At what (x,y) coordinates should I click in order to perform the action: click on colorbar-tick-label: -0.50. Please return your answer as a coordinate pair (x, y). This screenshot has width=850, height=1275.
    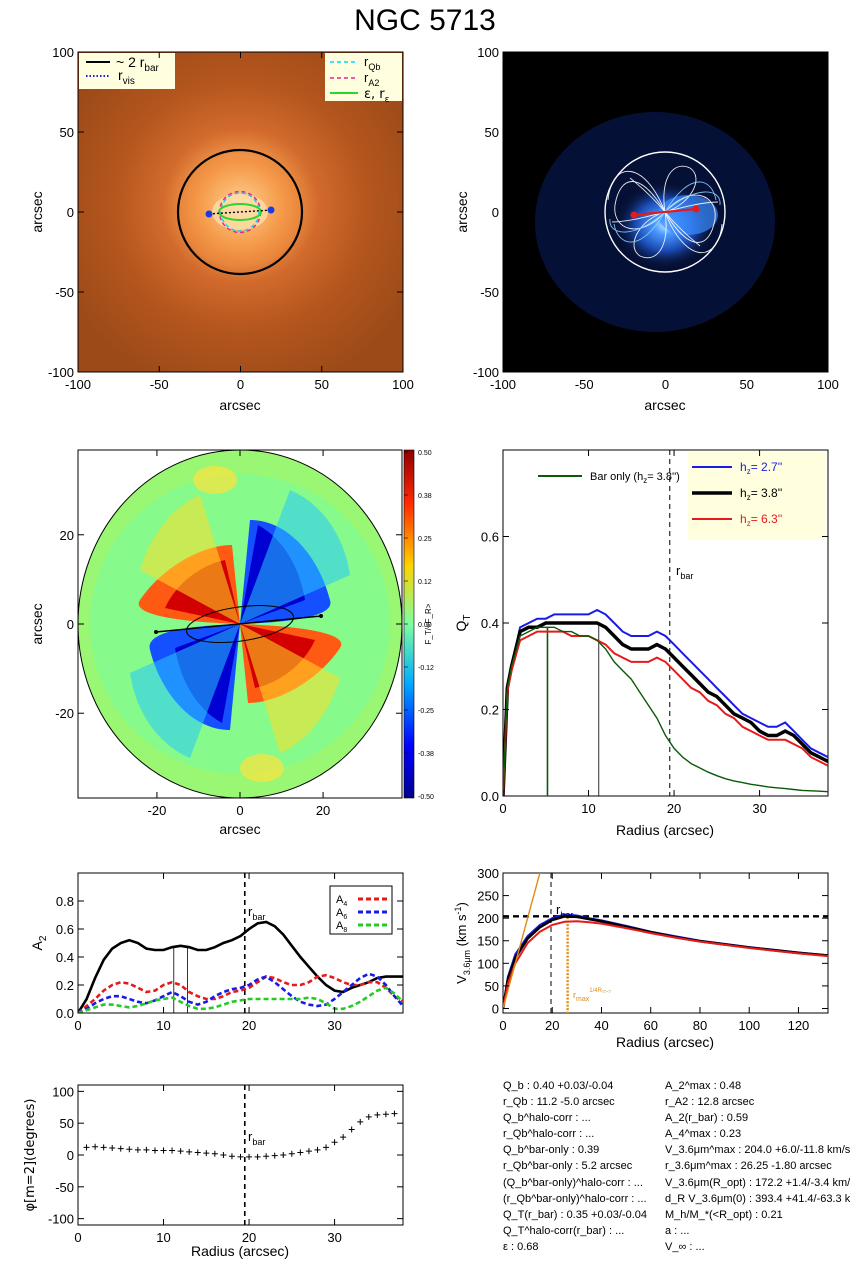
    Looking at the image, I should click on (426, 797).